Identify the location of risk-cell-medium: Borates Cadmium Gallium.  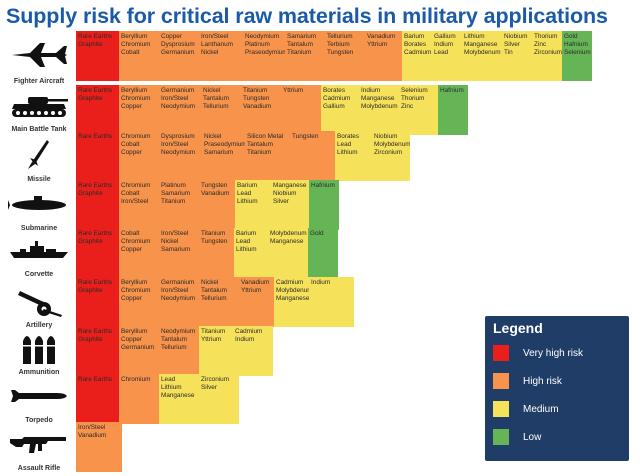
(340, 110).